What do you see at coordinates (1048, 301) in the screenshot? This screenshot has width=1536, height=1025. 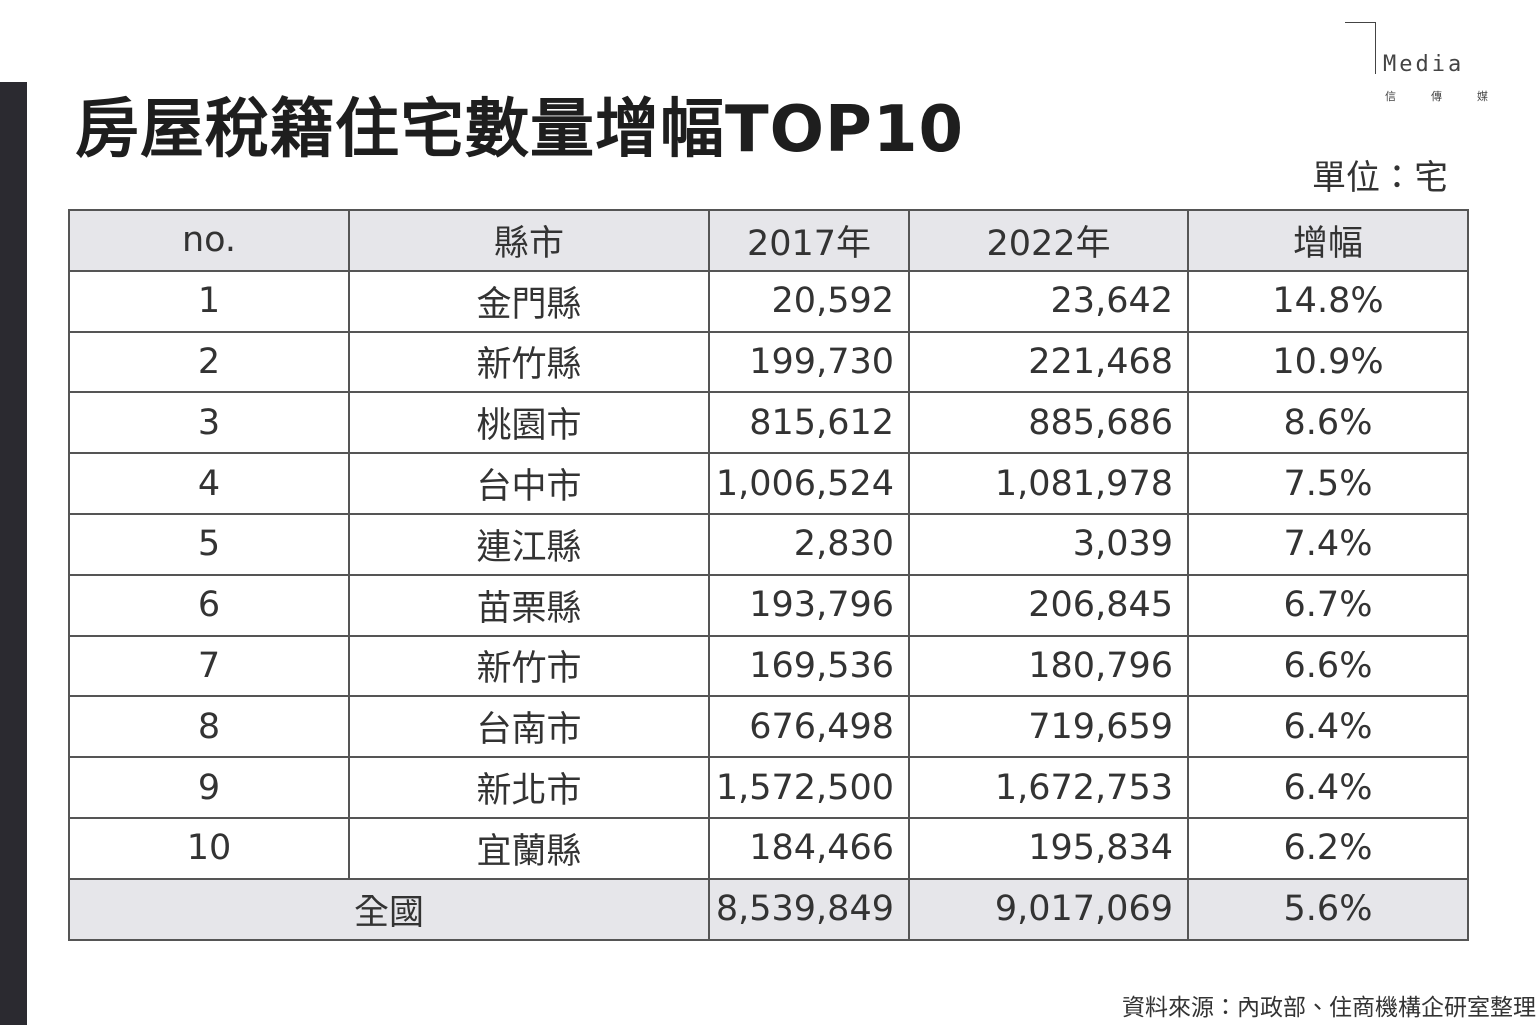 I see `cell: 23,642` at bounding box center [1048, 301].